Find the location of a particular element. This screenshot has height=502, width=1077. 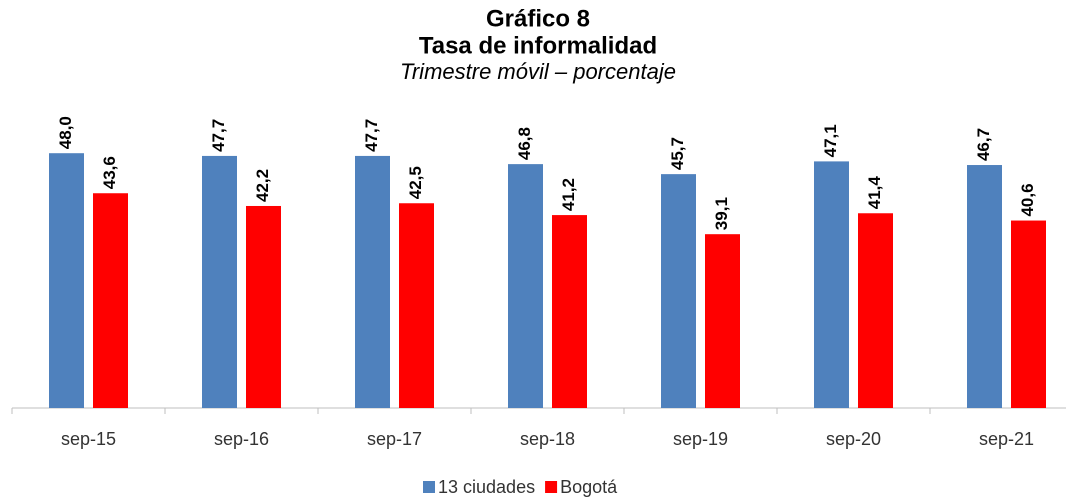

data-label: 47,1 is located at coordinates (830, 140).